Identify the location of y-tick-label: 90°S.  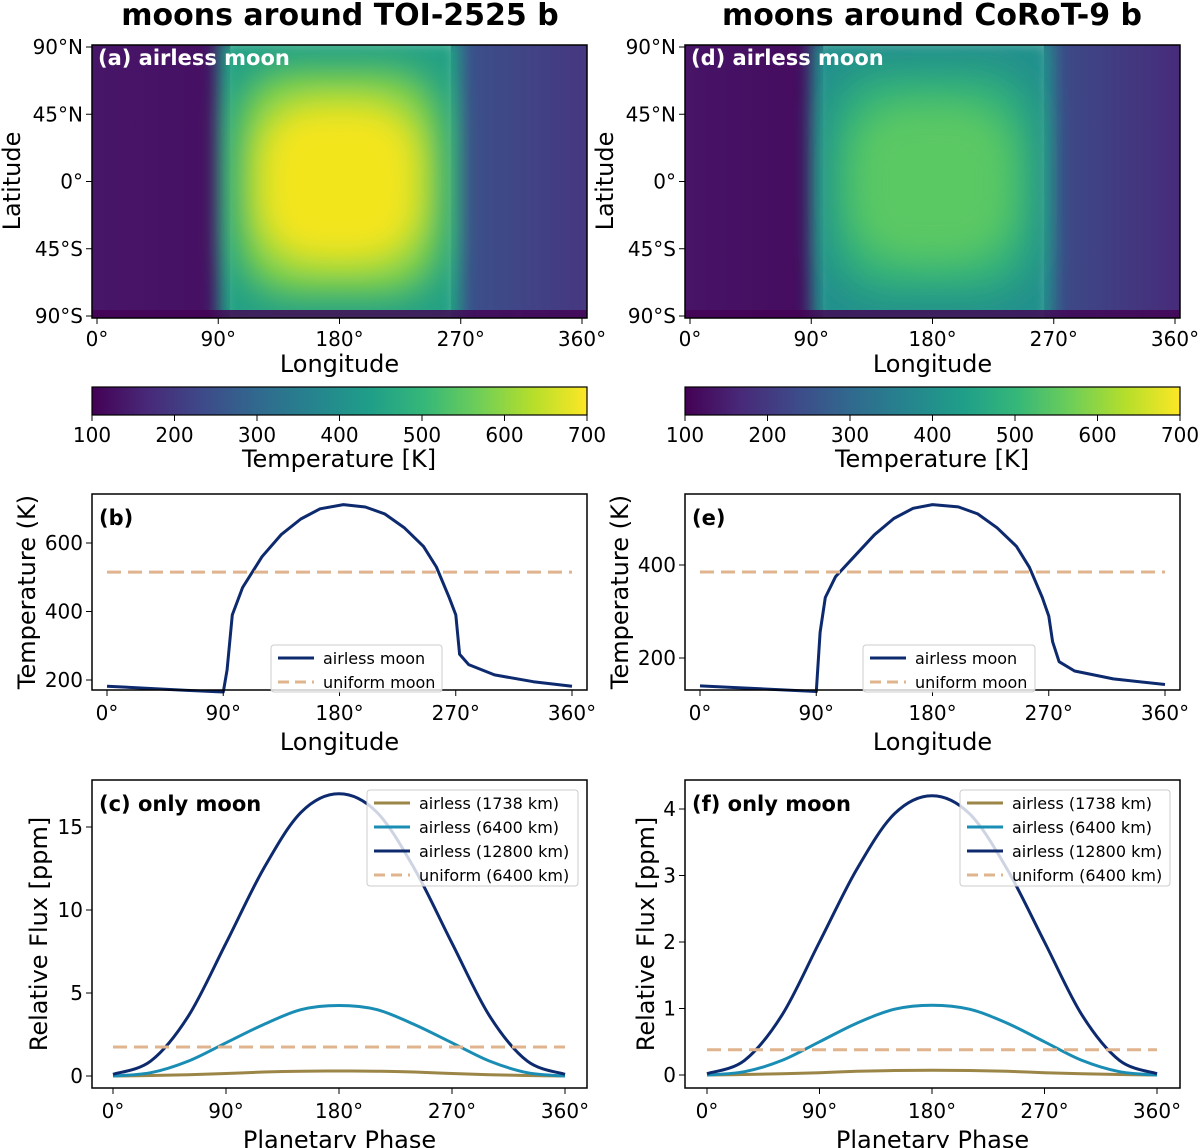
(59, 316).